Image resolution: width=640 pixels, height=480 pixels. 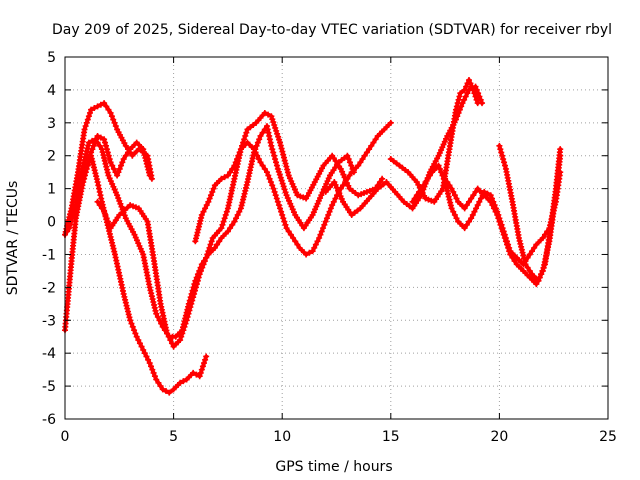 What do you see at coordinates (608, 437) in the screenshot?
I see `x-tick-label: 25` at bounding box center [608, 437].